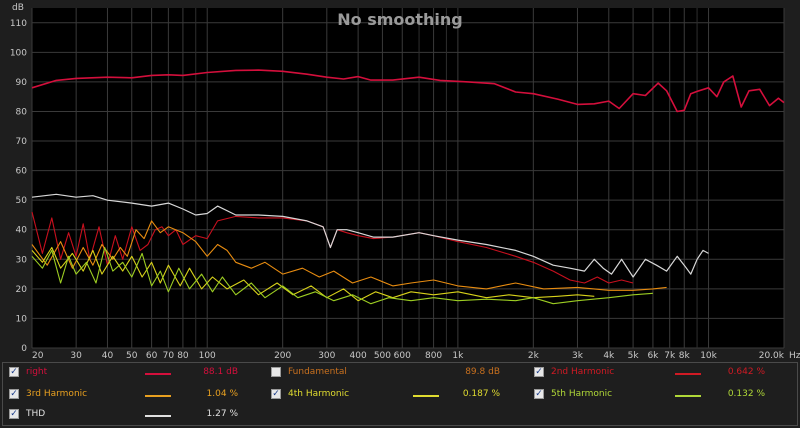 This screenshot has height=428, width=800. What do you see at coordinates (222, 414) in the screenshot?
I see `legend-value: 1.27 %` at bounding box center [222, 414].